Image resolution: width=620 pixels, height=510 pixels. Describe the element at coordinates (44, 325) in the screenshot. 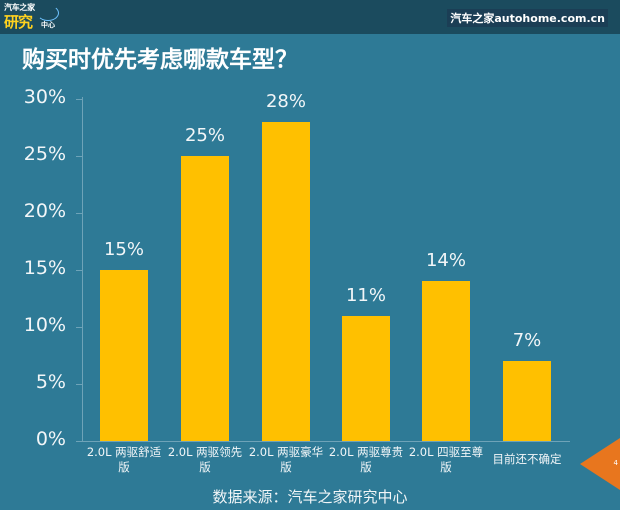

I see `y-tick-label: 10%` at that location.